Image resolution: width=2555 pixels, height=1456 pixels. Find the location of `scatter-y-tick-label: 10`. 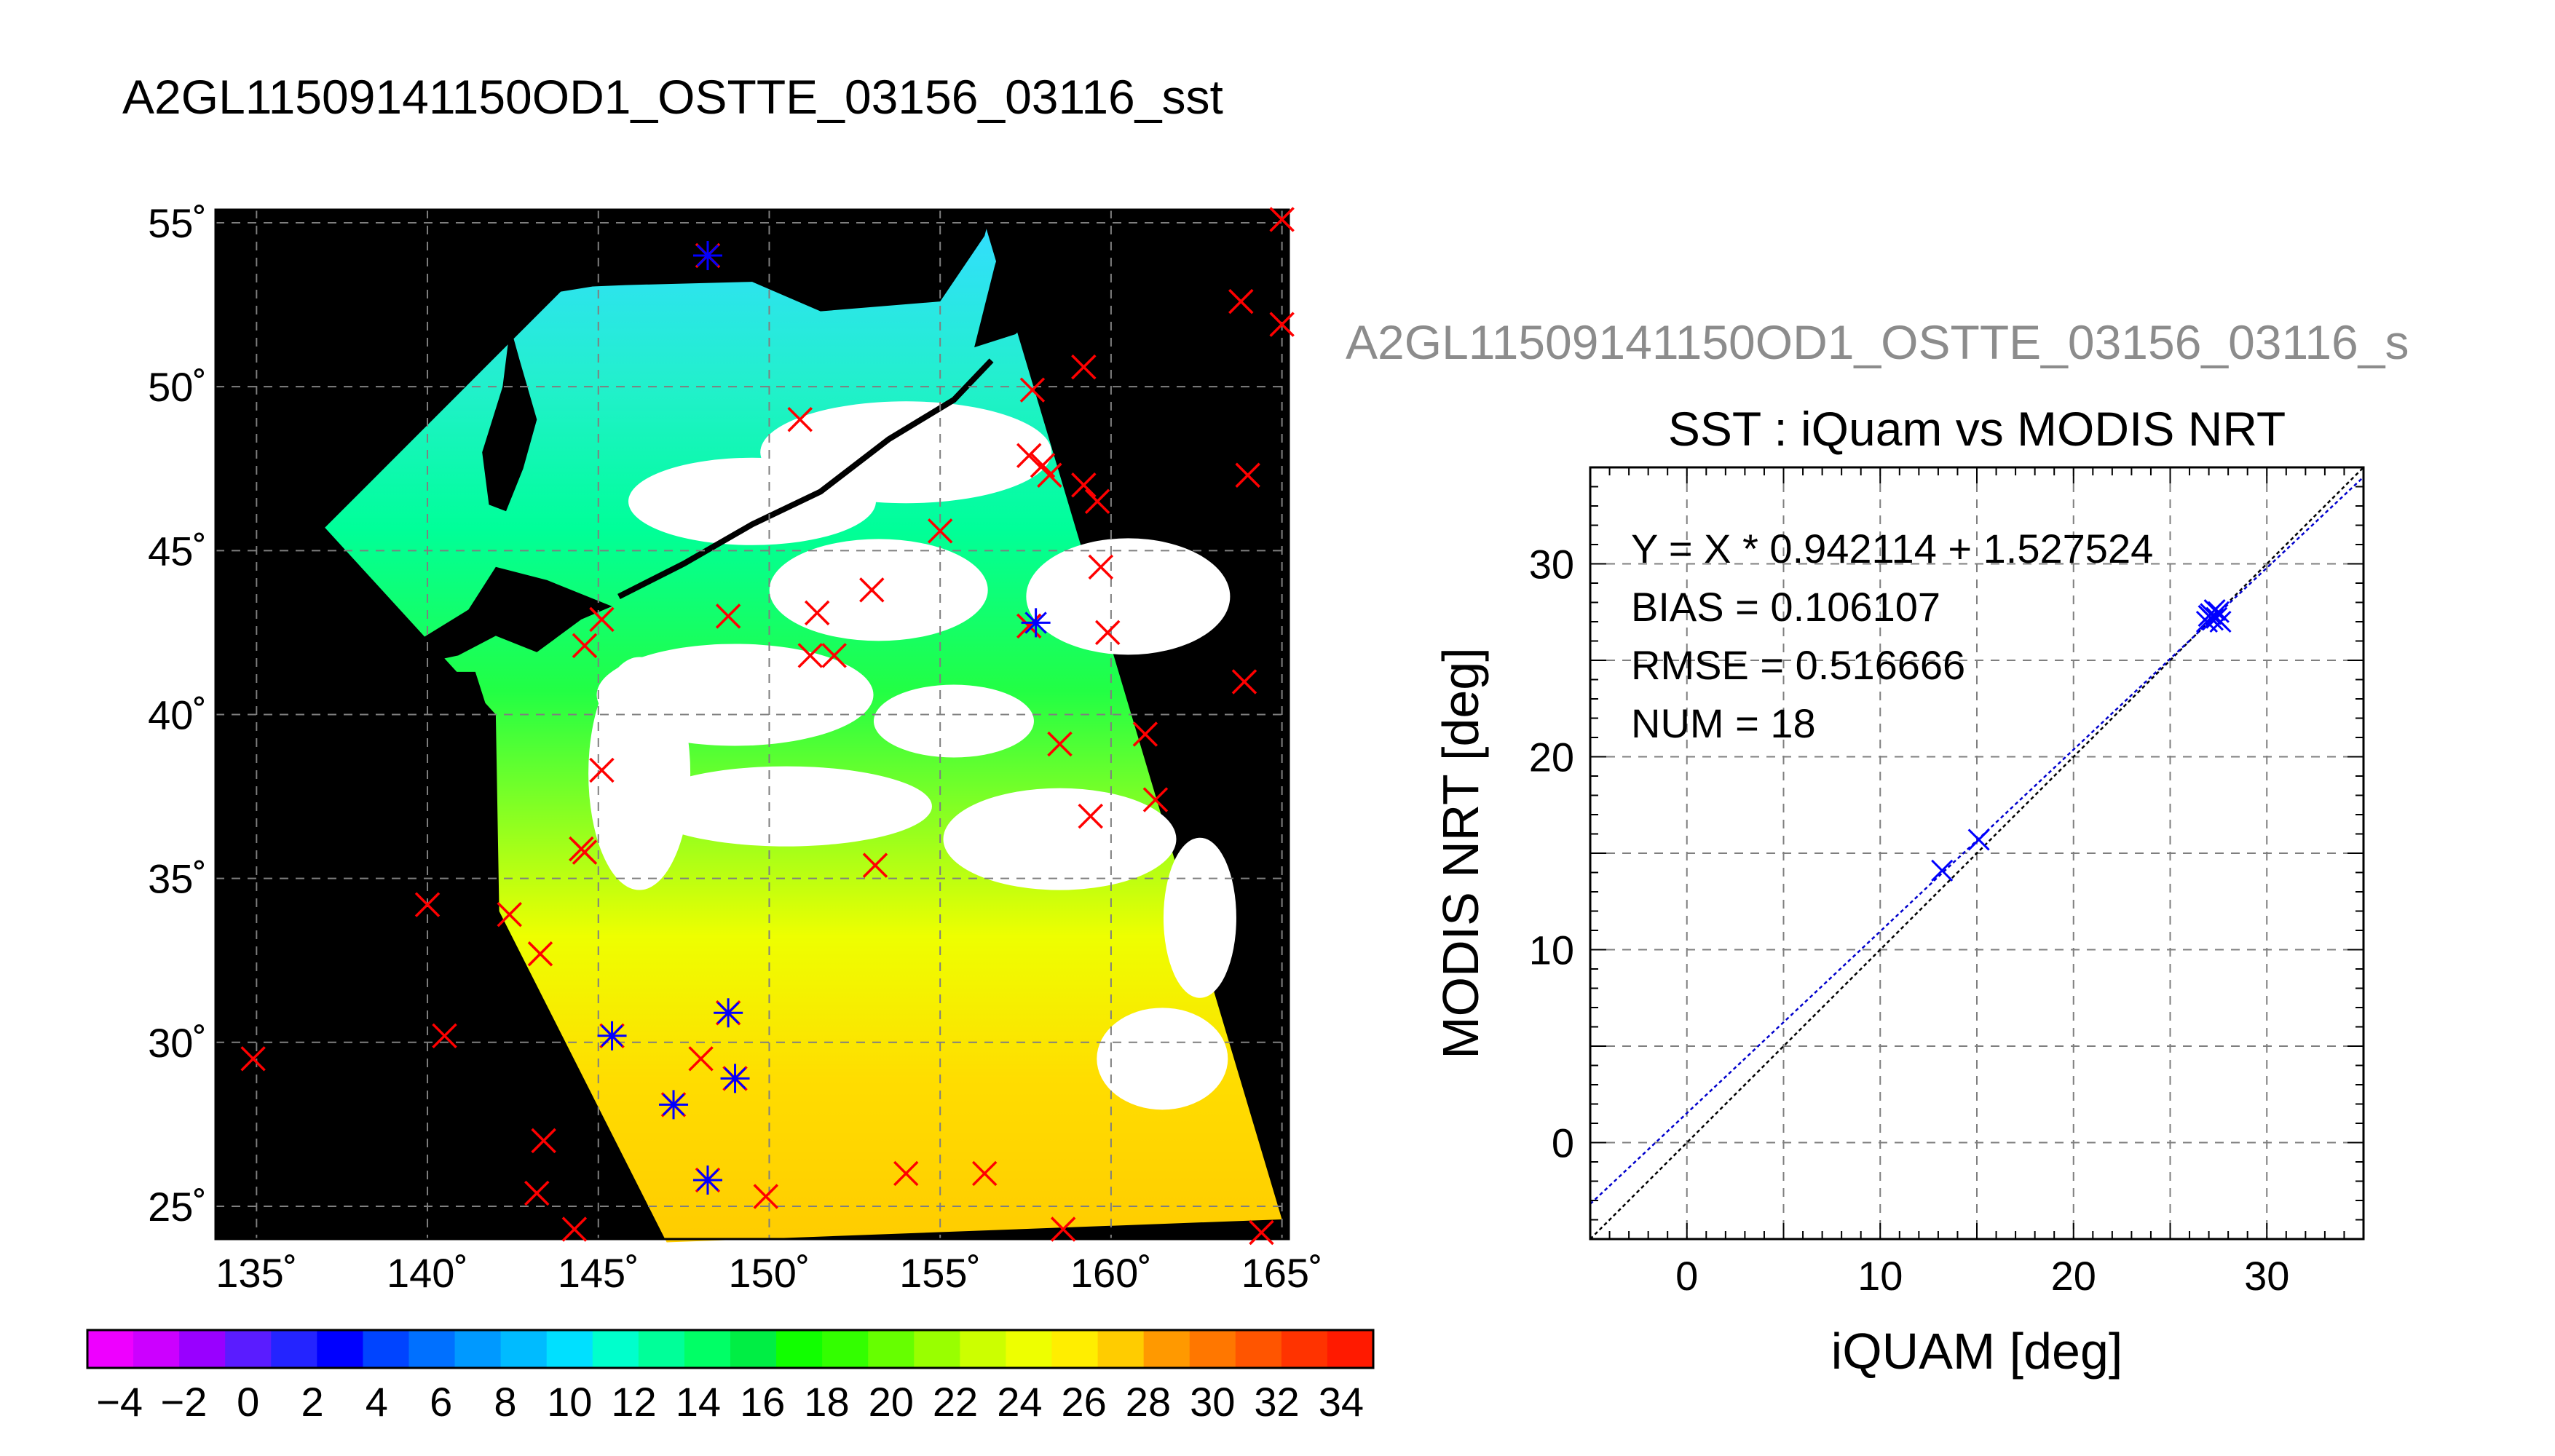

scatter-y-tick-label: 10 is located at coordinates (1551, 950).